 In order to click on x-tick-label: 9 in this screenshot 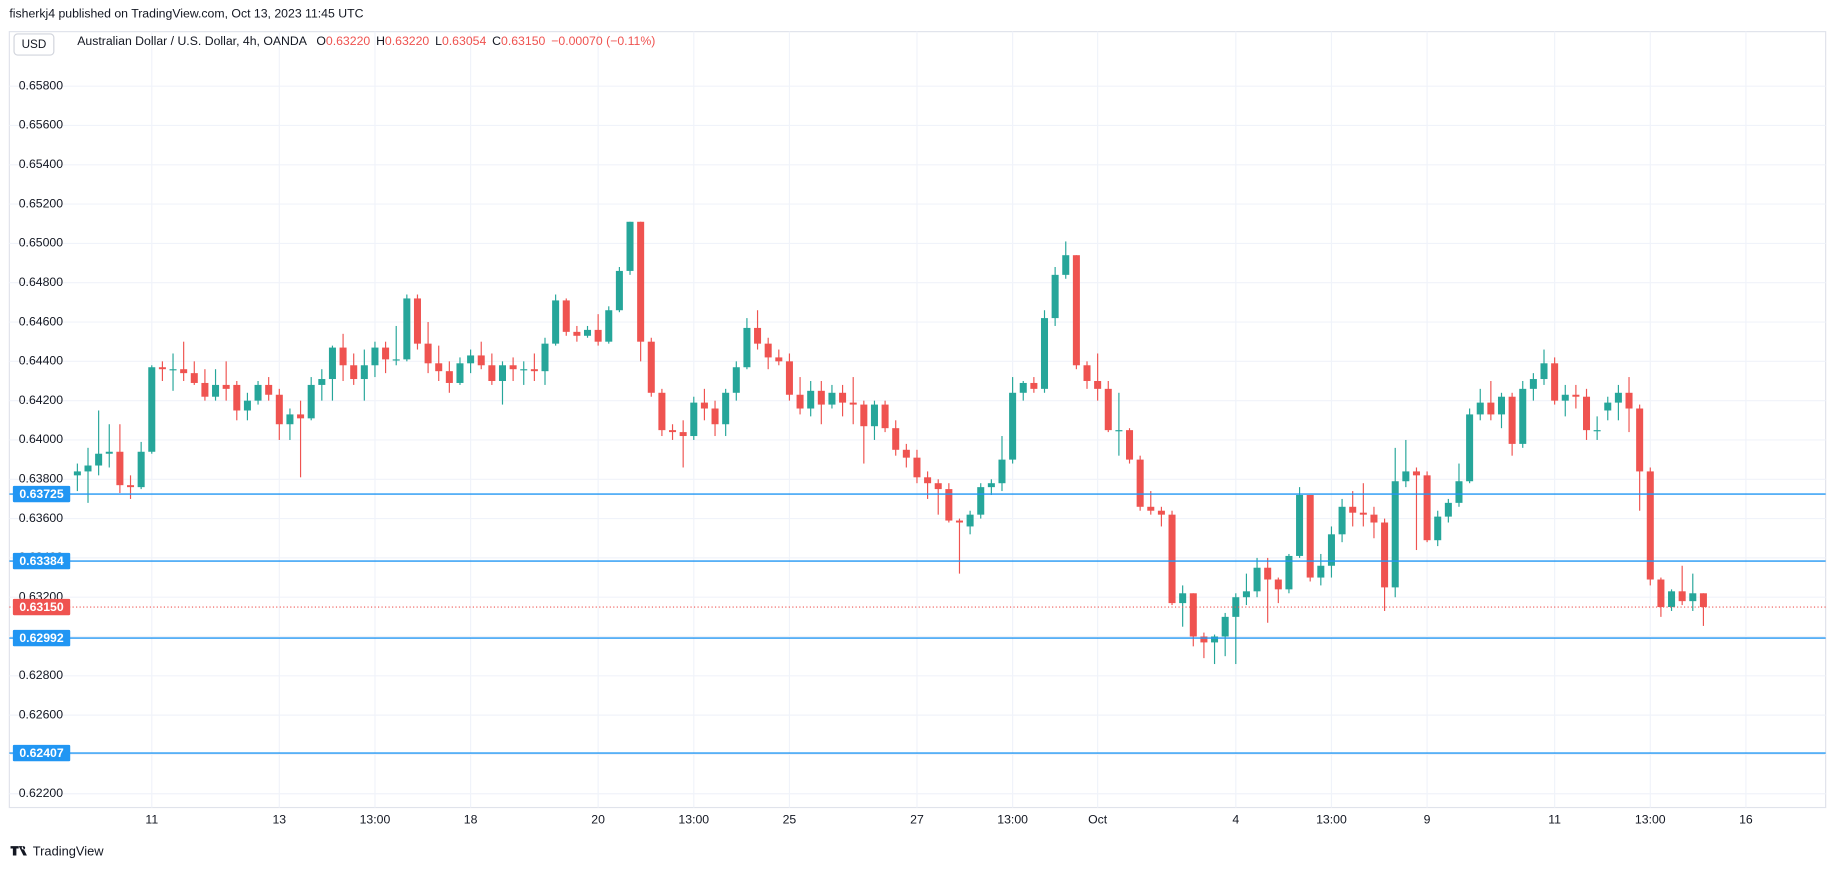, I will do `click(1427, 820)`.